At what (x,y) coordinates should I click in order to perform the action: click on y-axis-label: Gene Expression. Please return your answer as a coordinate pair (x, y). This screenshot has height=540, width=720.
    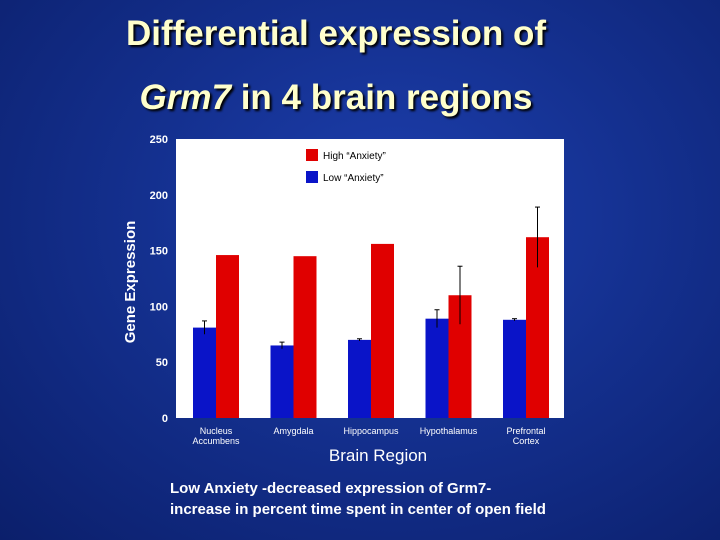
    Looking at the image, I should click on (130, 282).